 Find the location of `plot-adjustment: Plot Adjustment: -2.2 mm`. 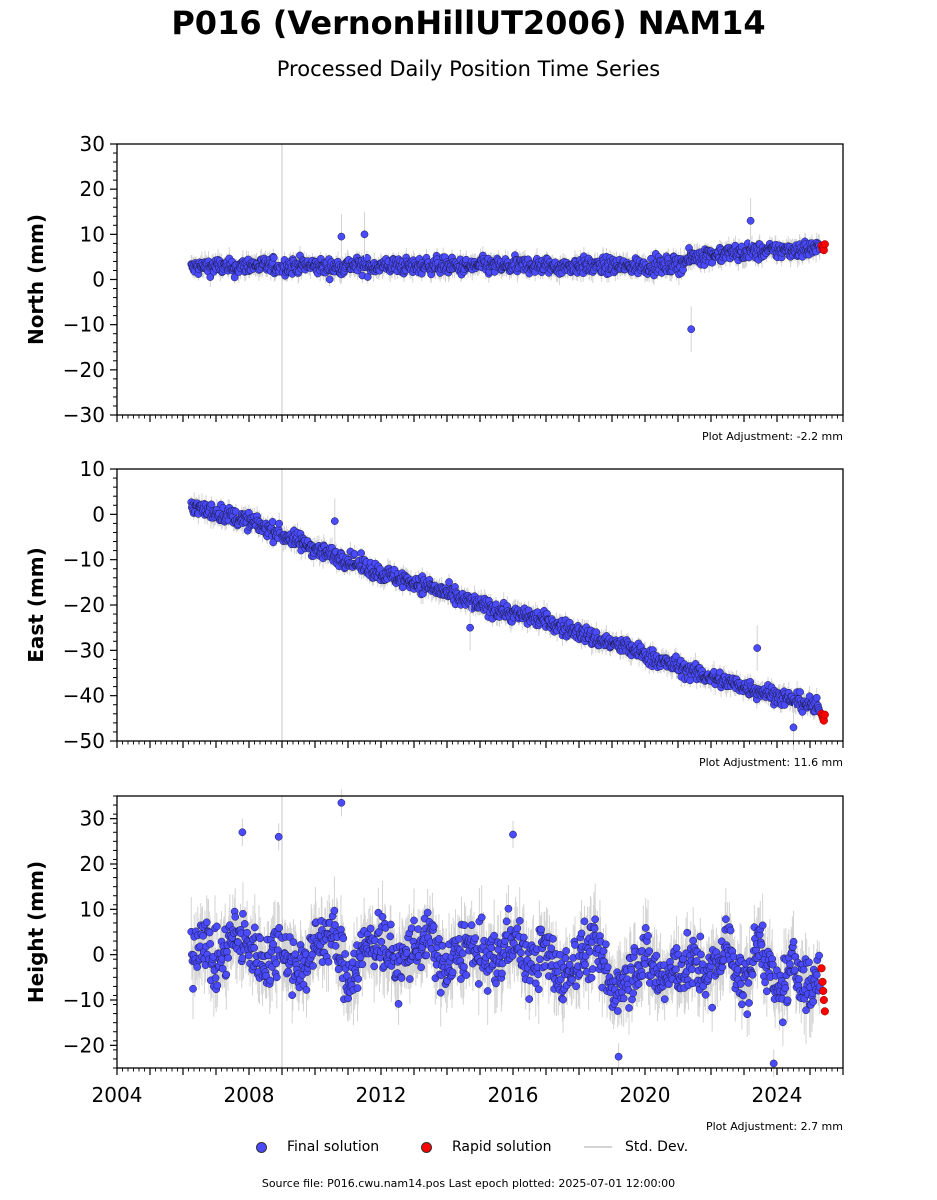

plot-adjustment: Plot Adjustment: -2.2 mm is located at coordinates (772, 436).